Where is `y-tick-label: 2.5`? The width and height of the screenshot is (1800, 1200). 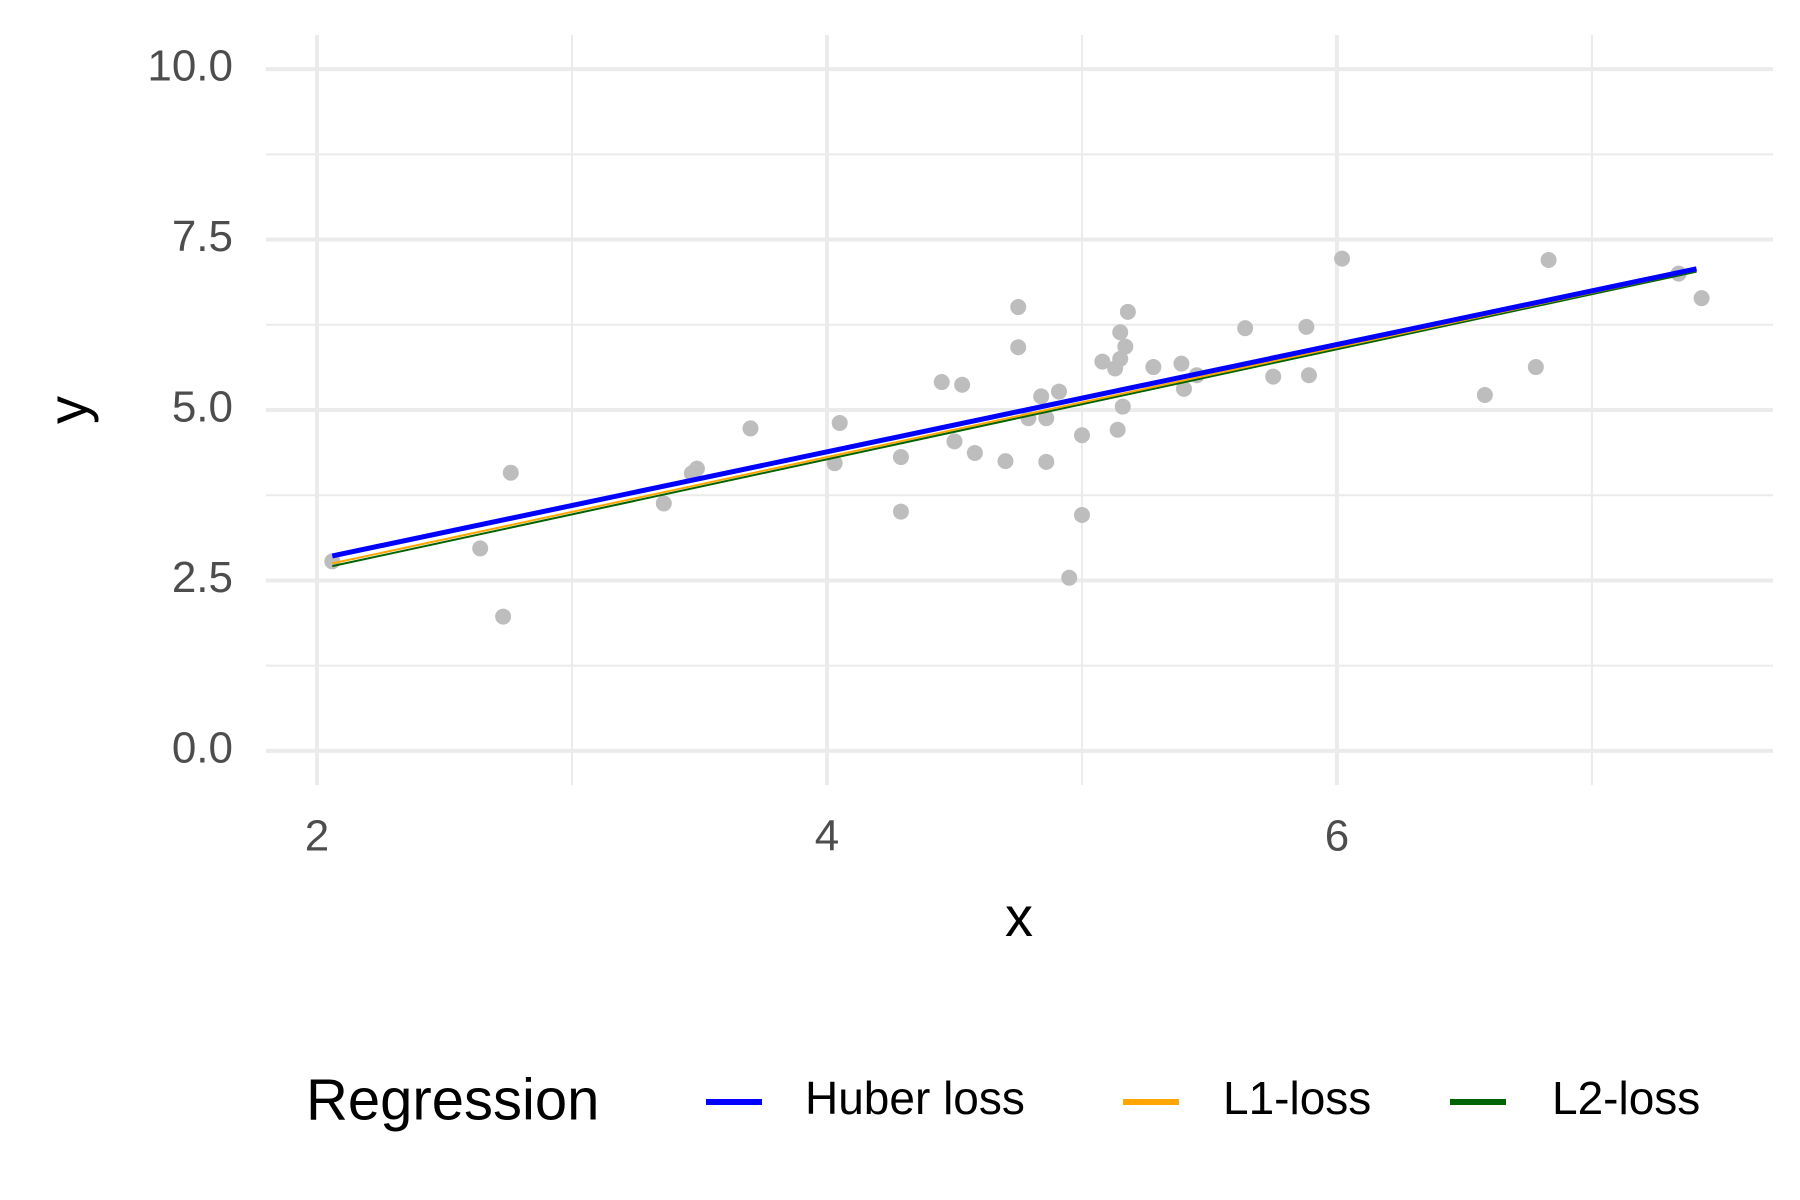 y-tick-label: 2.5 is located at coordinates (202, 577).